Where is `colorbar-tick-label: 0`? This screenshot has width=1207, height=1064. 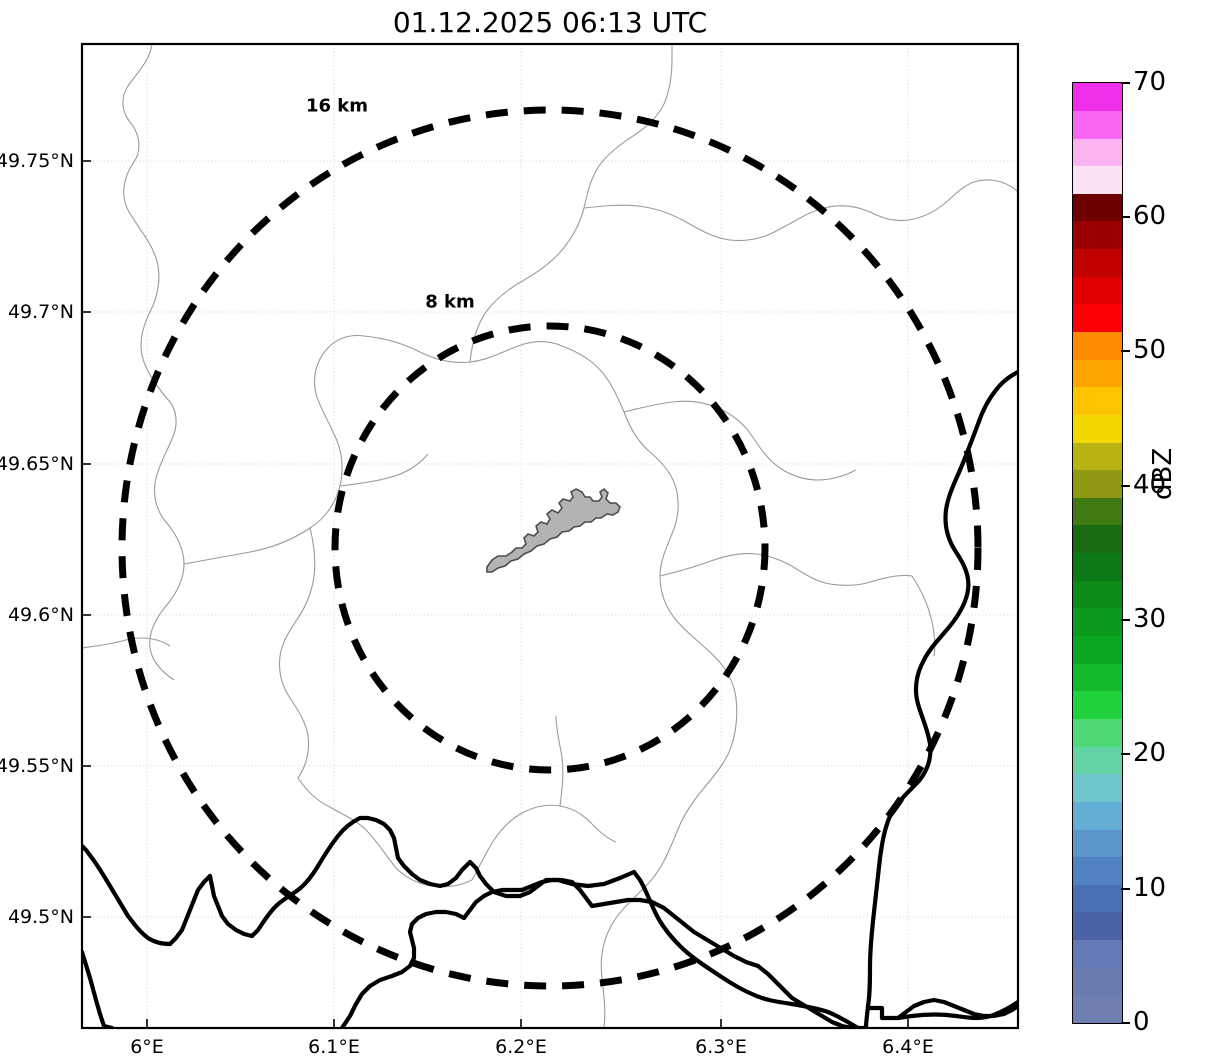
colorbar-tick-label: 0 is located at coordinates (1141, 1022).